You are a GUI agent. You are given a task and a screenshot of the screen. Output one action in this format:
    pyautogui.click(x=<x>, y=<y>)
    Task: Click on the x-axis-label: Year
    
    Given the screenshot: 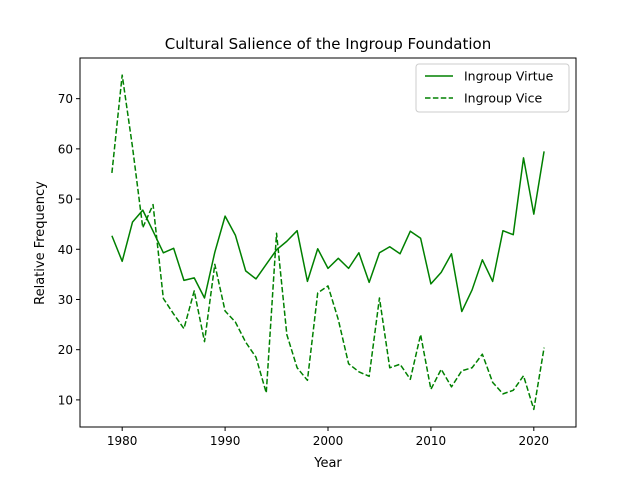 What is the action you would take?
    pyautogui.click(x=327, y=463)
    